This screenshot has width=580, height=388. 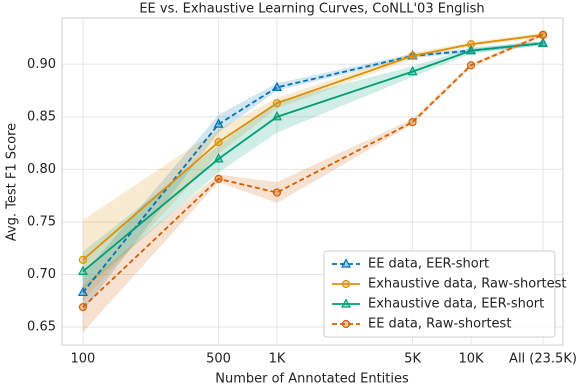 I want to click on y-tick-label: 0.85, so click(x=41, y=116).